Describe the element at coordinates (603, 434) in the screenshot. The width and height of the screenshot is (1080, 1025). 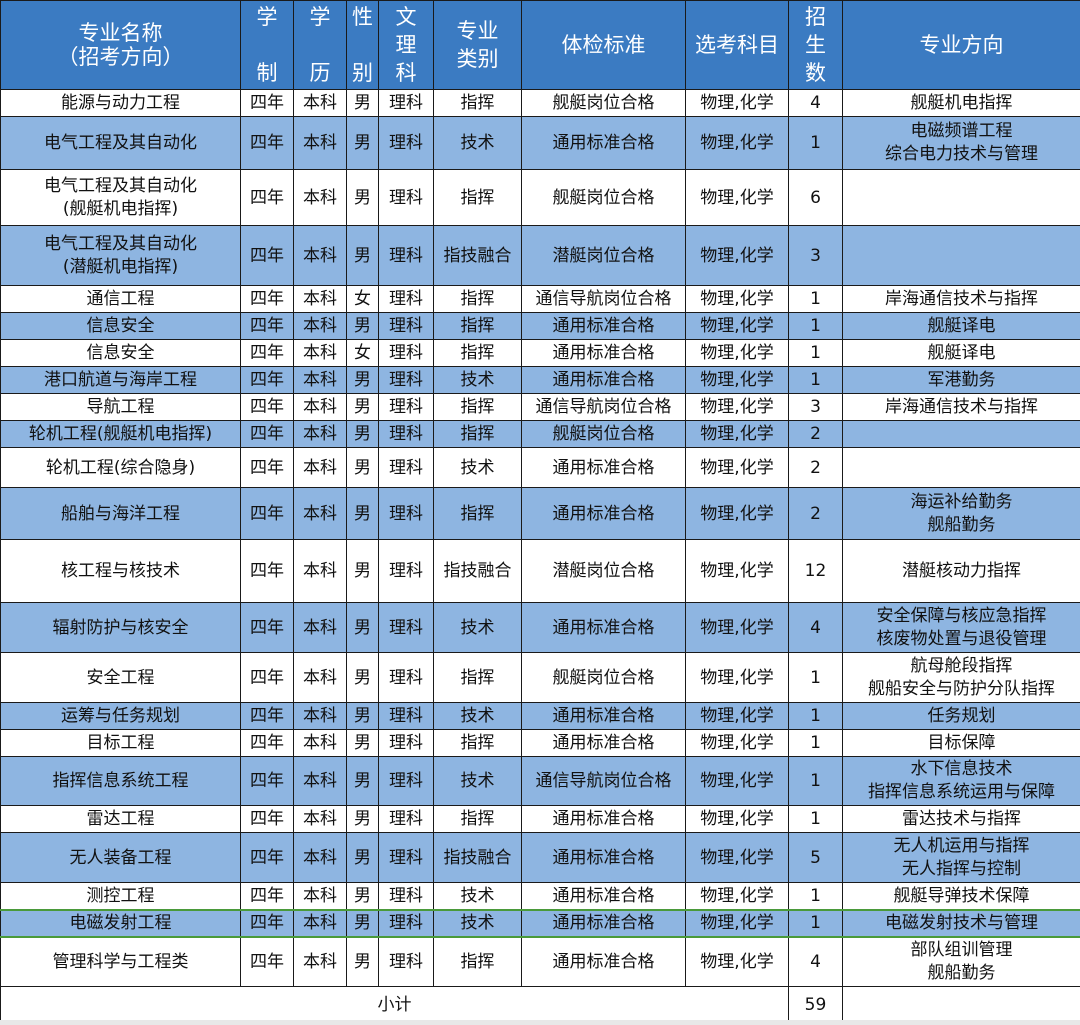
I see `physical-standard-cell: 舰艇岗位合格` at that location.